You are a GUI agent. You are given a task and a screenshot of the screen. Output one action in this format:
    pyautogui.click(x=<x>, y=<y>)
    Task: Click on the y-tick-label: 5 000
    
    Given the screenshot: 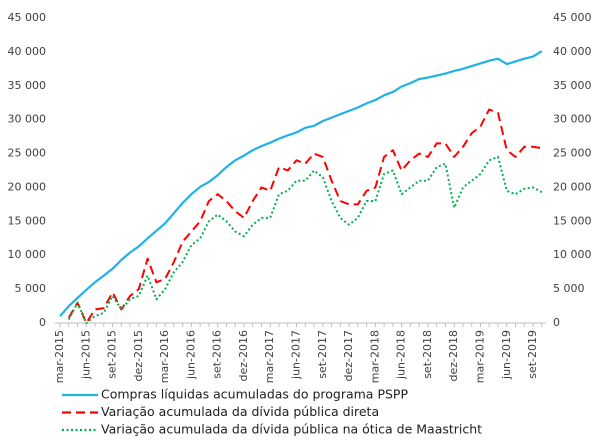 What is the action you would take?
    pyautogui.click(x=31, y=288)
    